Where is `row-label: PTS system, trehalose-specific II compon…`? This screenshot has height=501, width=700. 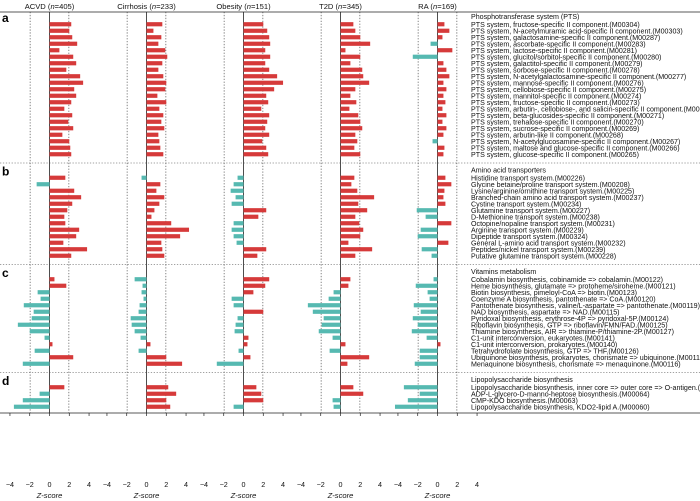
row-label: PTS system, trehalose-specific II compon… is located at coordinates (557, 122).